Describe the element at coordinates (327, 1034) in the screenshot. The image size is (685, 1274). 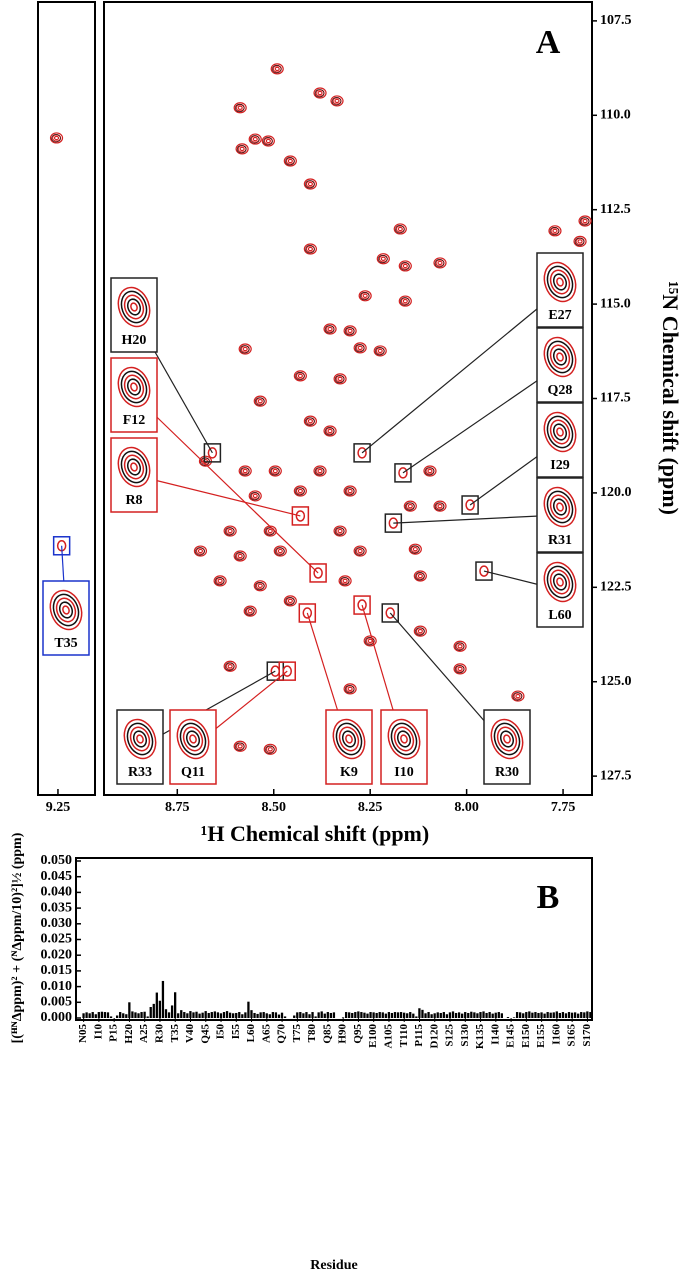
I see `x-tick-label: Q85` at that location.